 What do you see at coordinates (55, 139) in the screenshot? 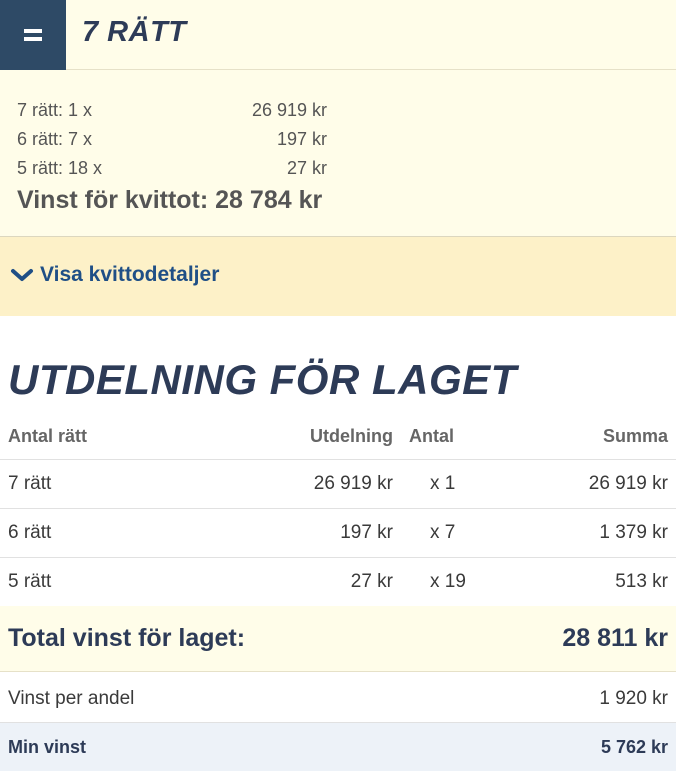
I see `receipt-row-label: 6 rätt: 7 x` at bounding box center [55, 139].